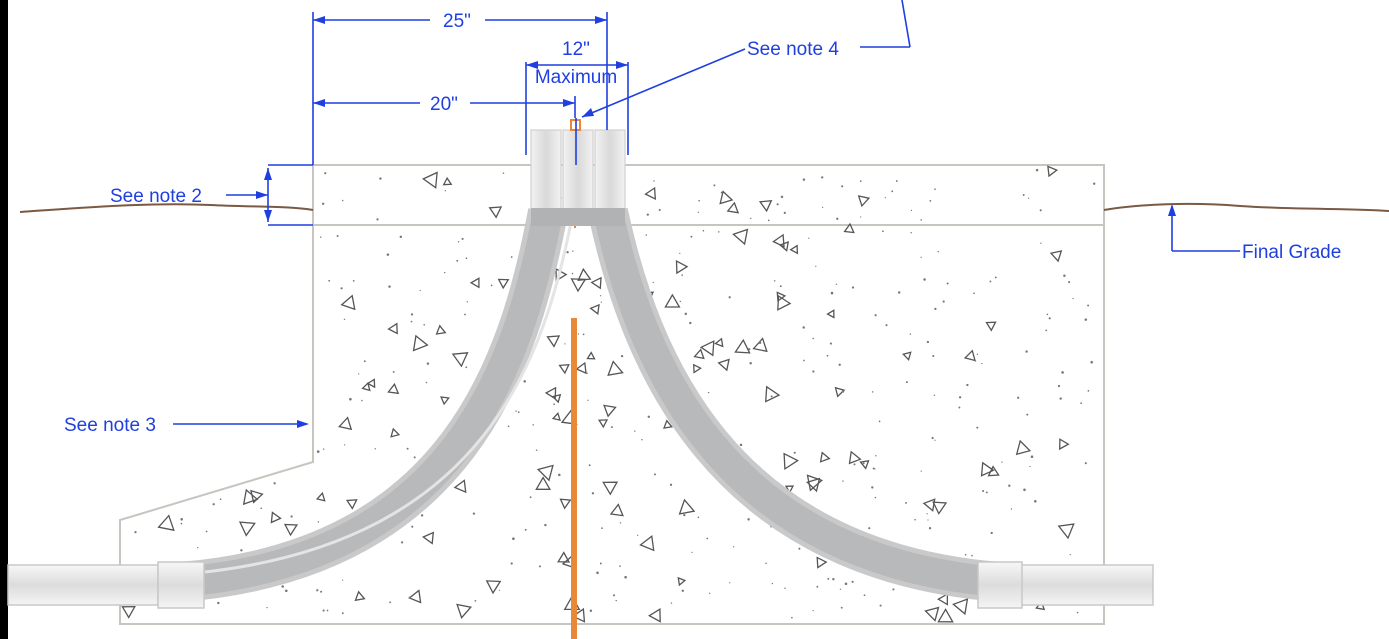 This screenshot has height=639, width=1389. What do you see at coordinates (1000, 585) in the screenshot?
I see `right-coupling` at bounding box center [1000, 585].